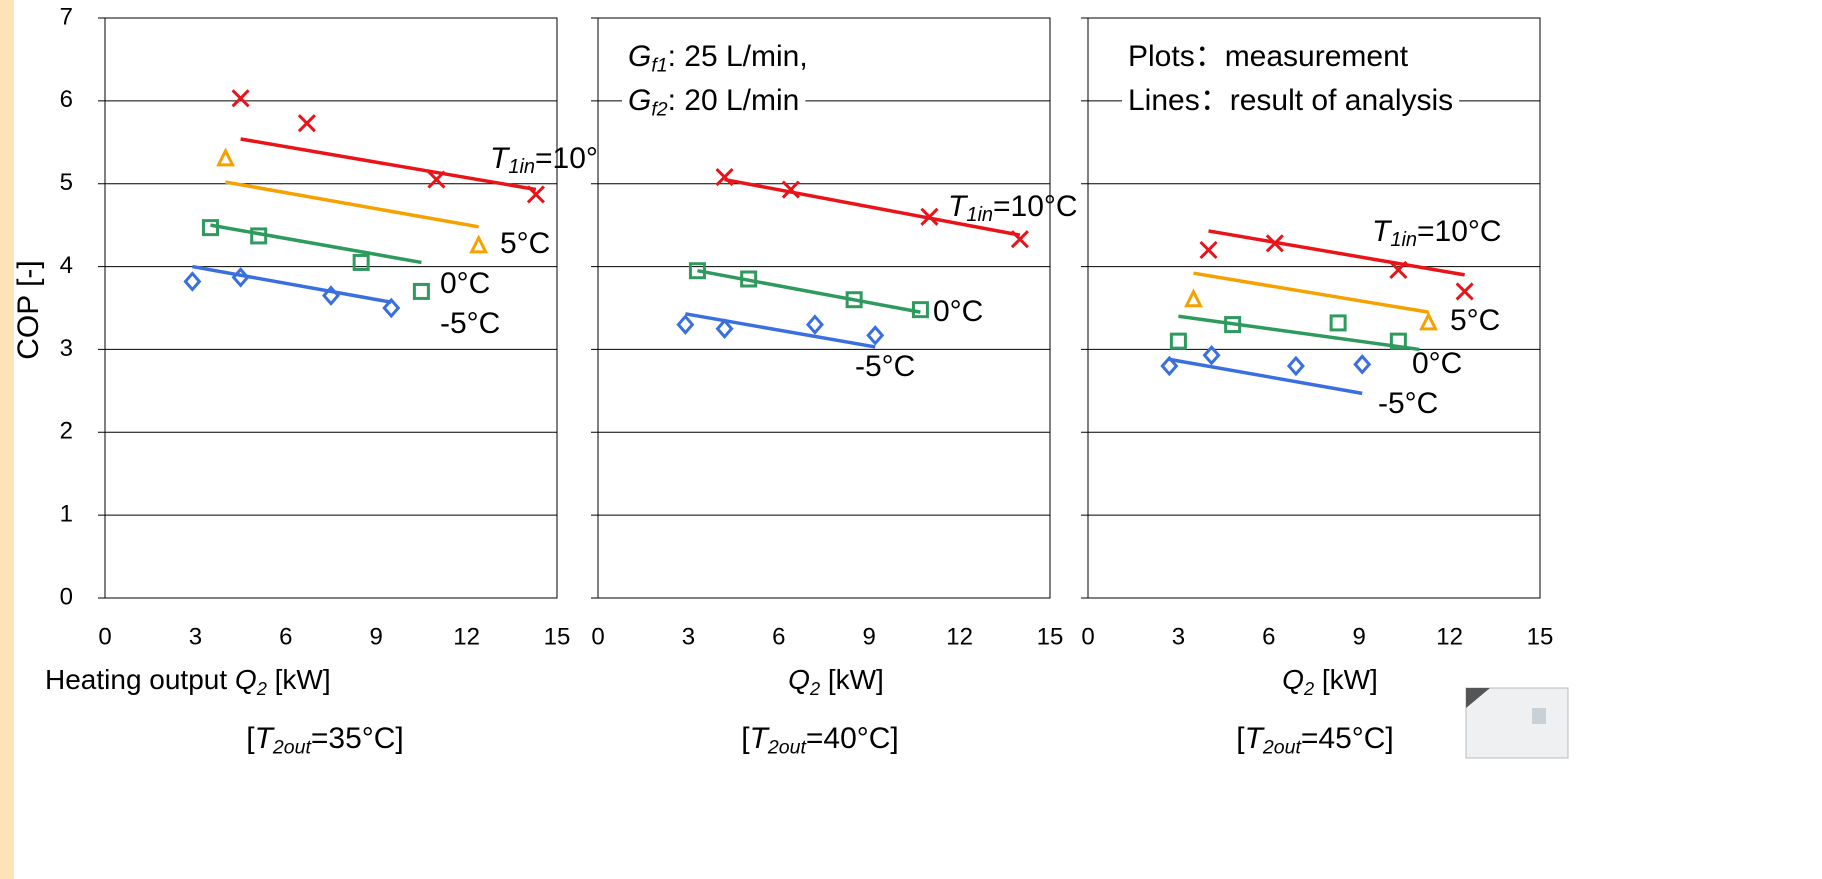 The image size is (1822, 879). Describe the element at coordinates (28, 309) in the screenshot. I see `y-axis-label: COP [-]` at that location.